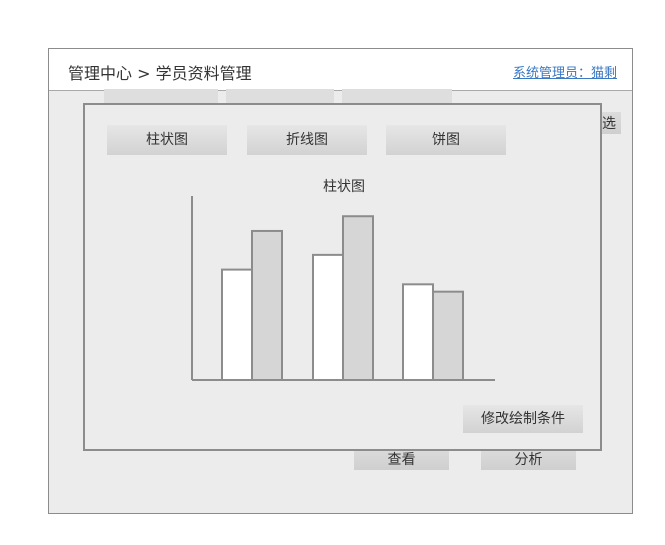 The height and width of the screenshot is (545, 665). What do you see at coordinates (307, 140) in the screenshot?
I see `tab-line-chart: 折线图` at bounding box center [307, 140].